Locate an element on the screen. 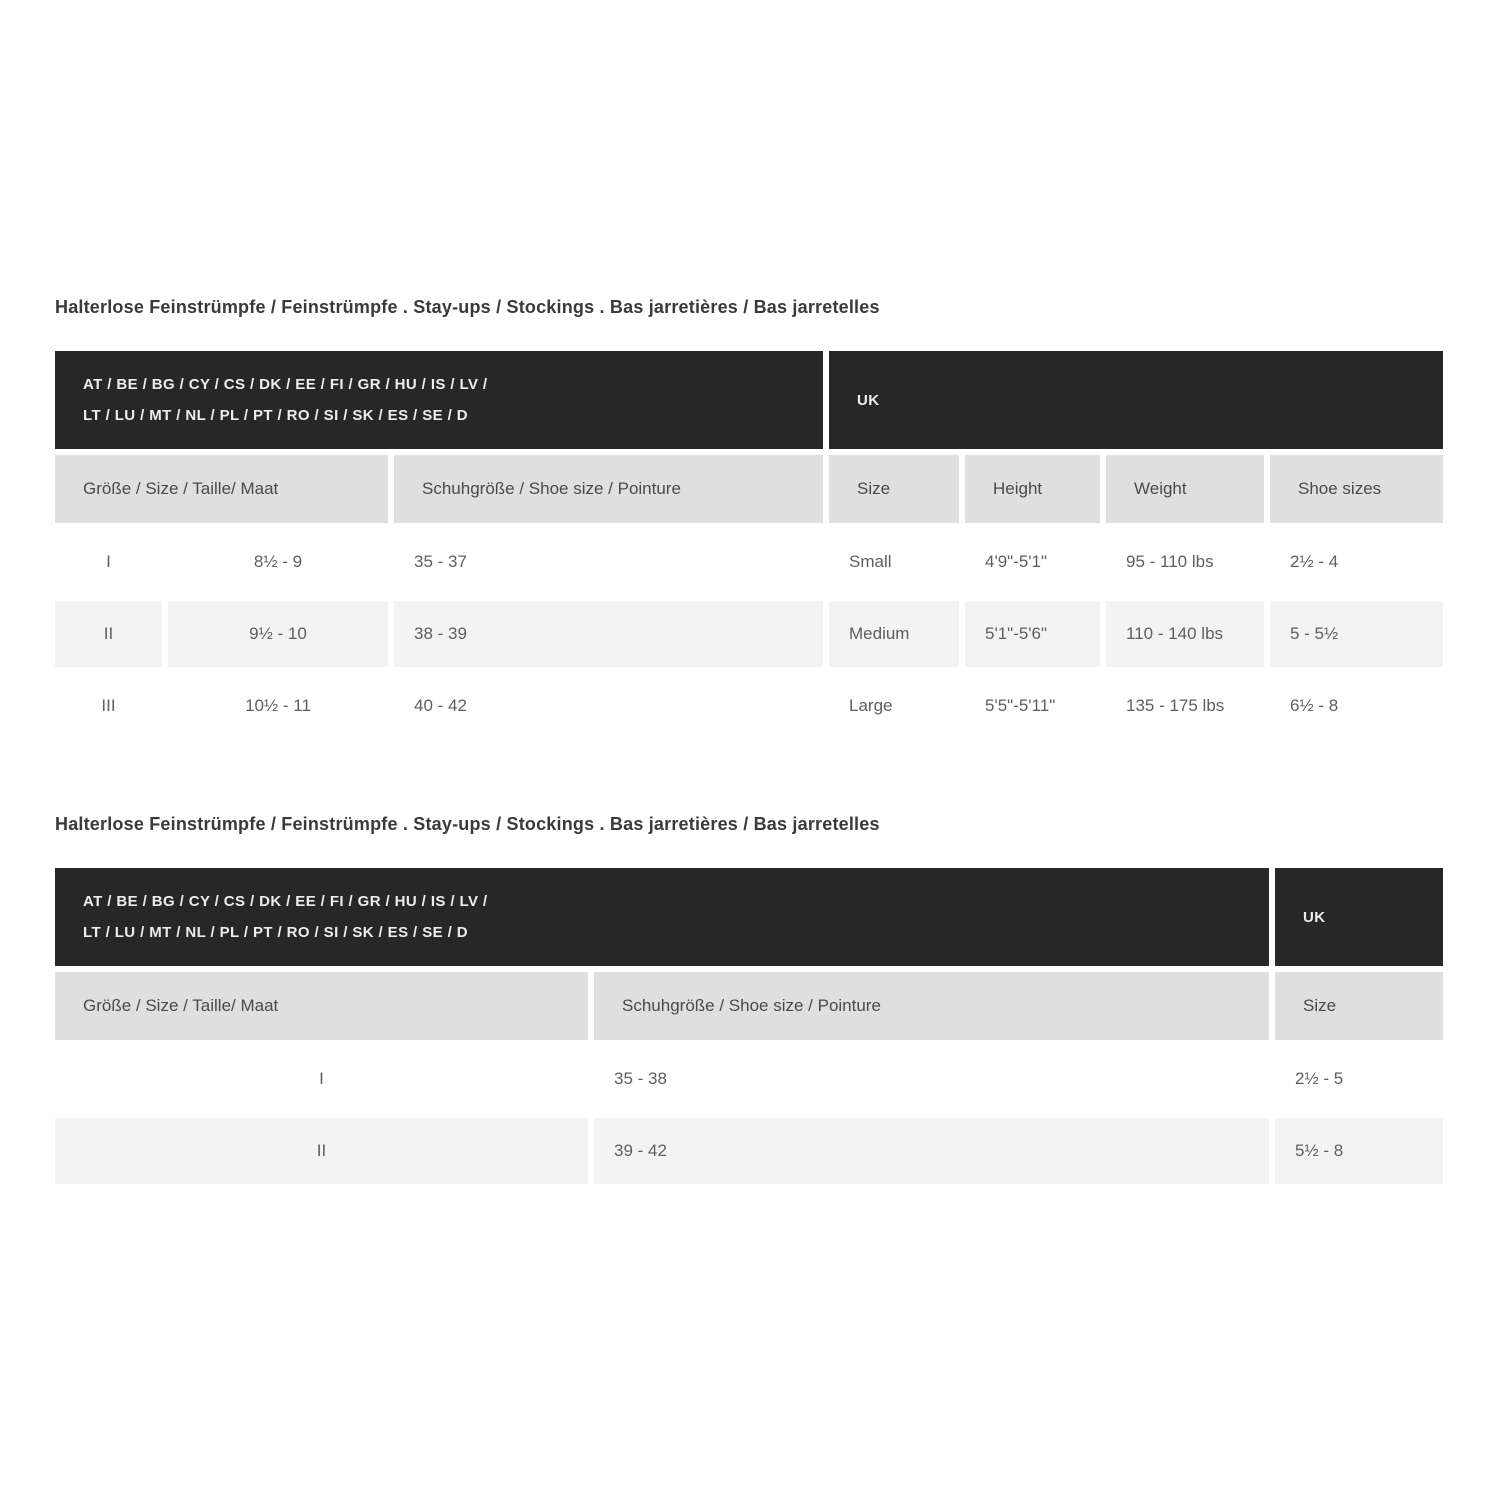 This screenshot has height=1500, width=1500. col-header-height: Height is located at coordinates (1032, 489).